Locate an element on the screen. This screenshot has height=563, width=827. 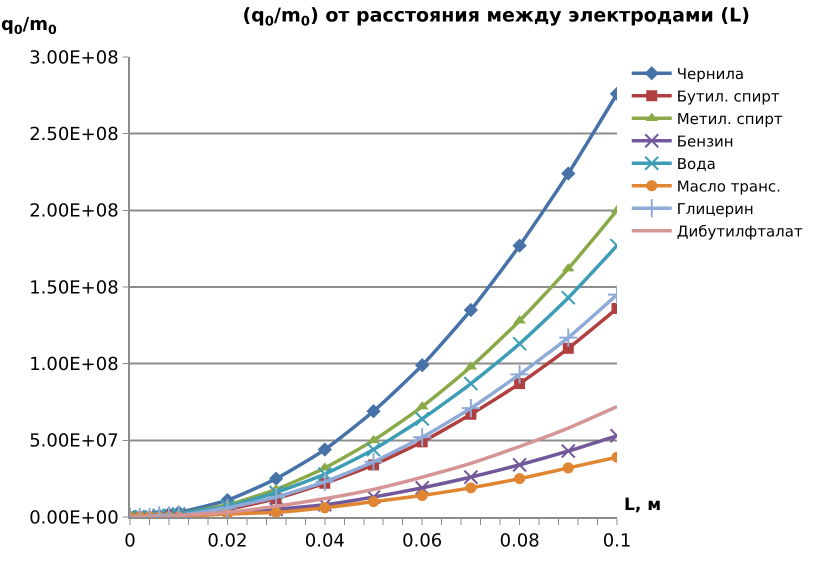
y-tick-label: 2.00E+08 is located at coordinates (74, 211).